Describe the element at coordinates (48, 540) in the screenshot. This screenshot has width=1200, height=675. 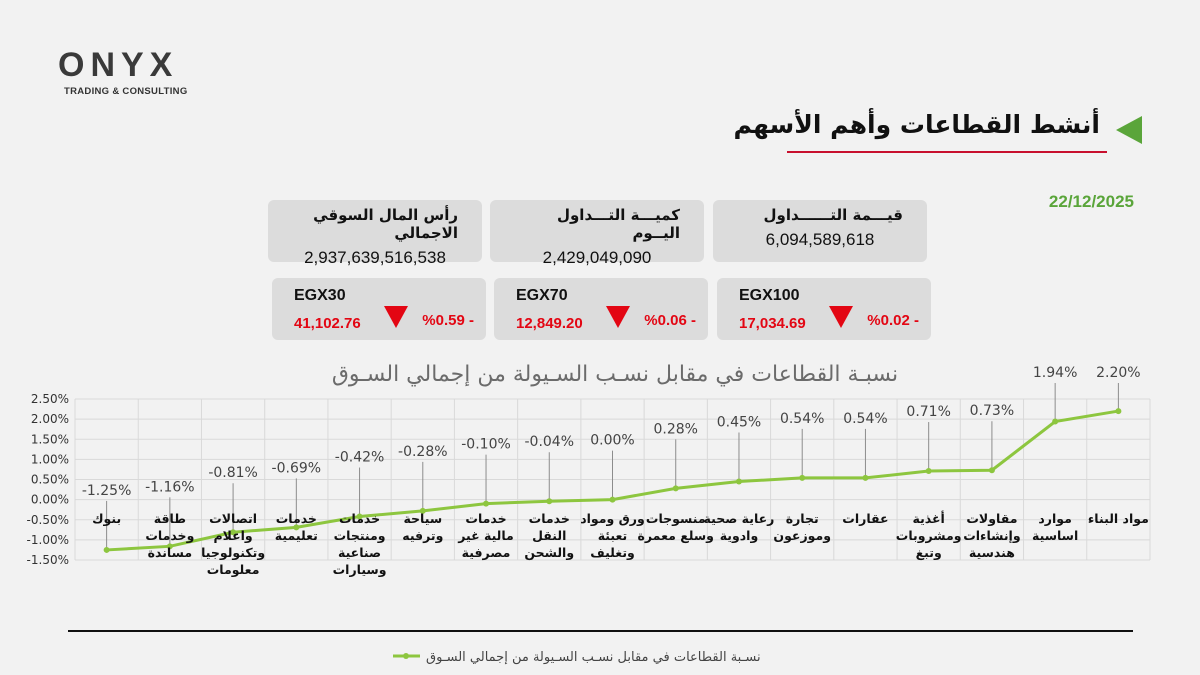
I see `y-tick-label: -1.00%` at that location.